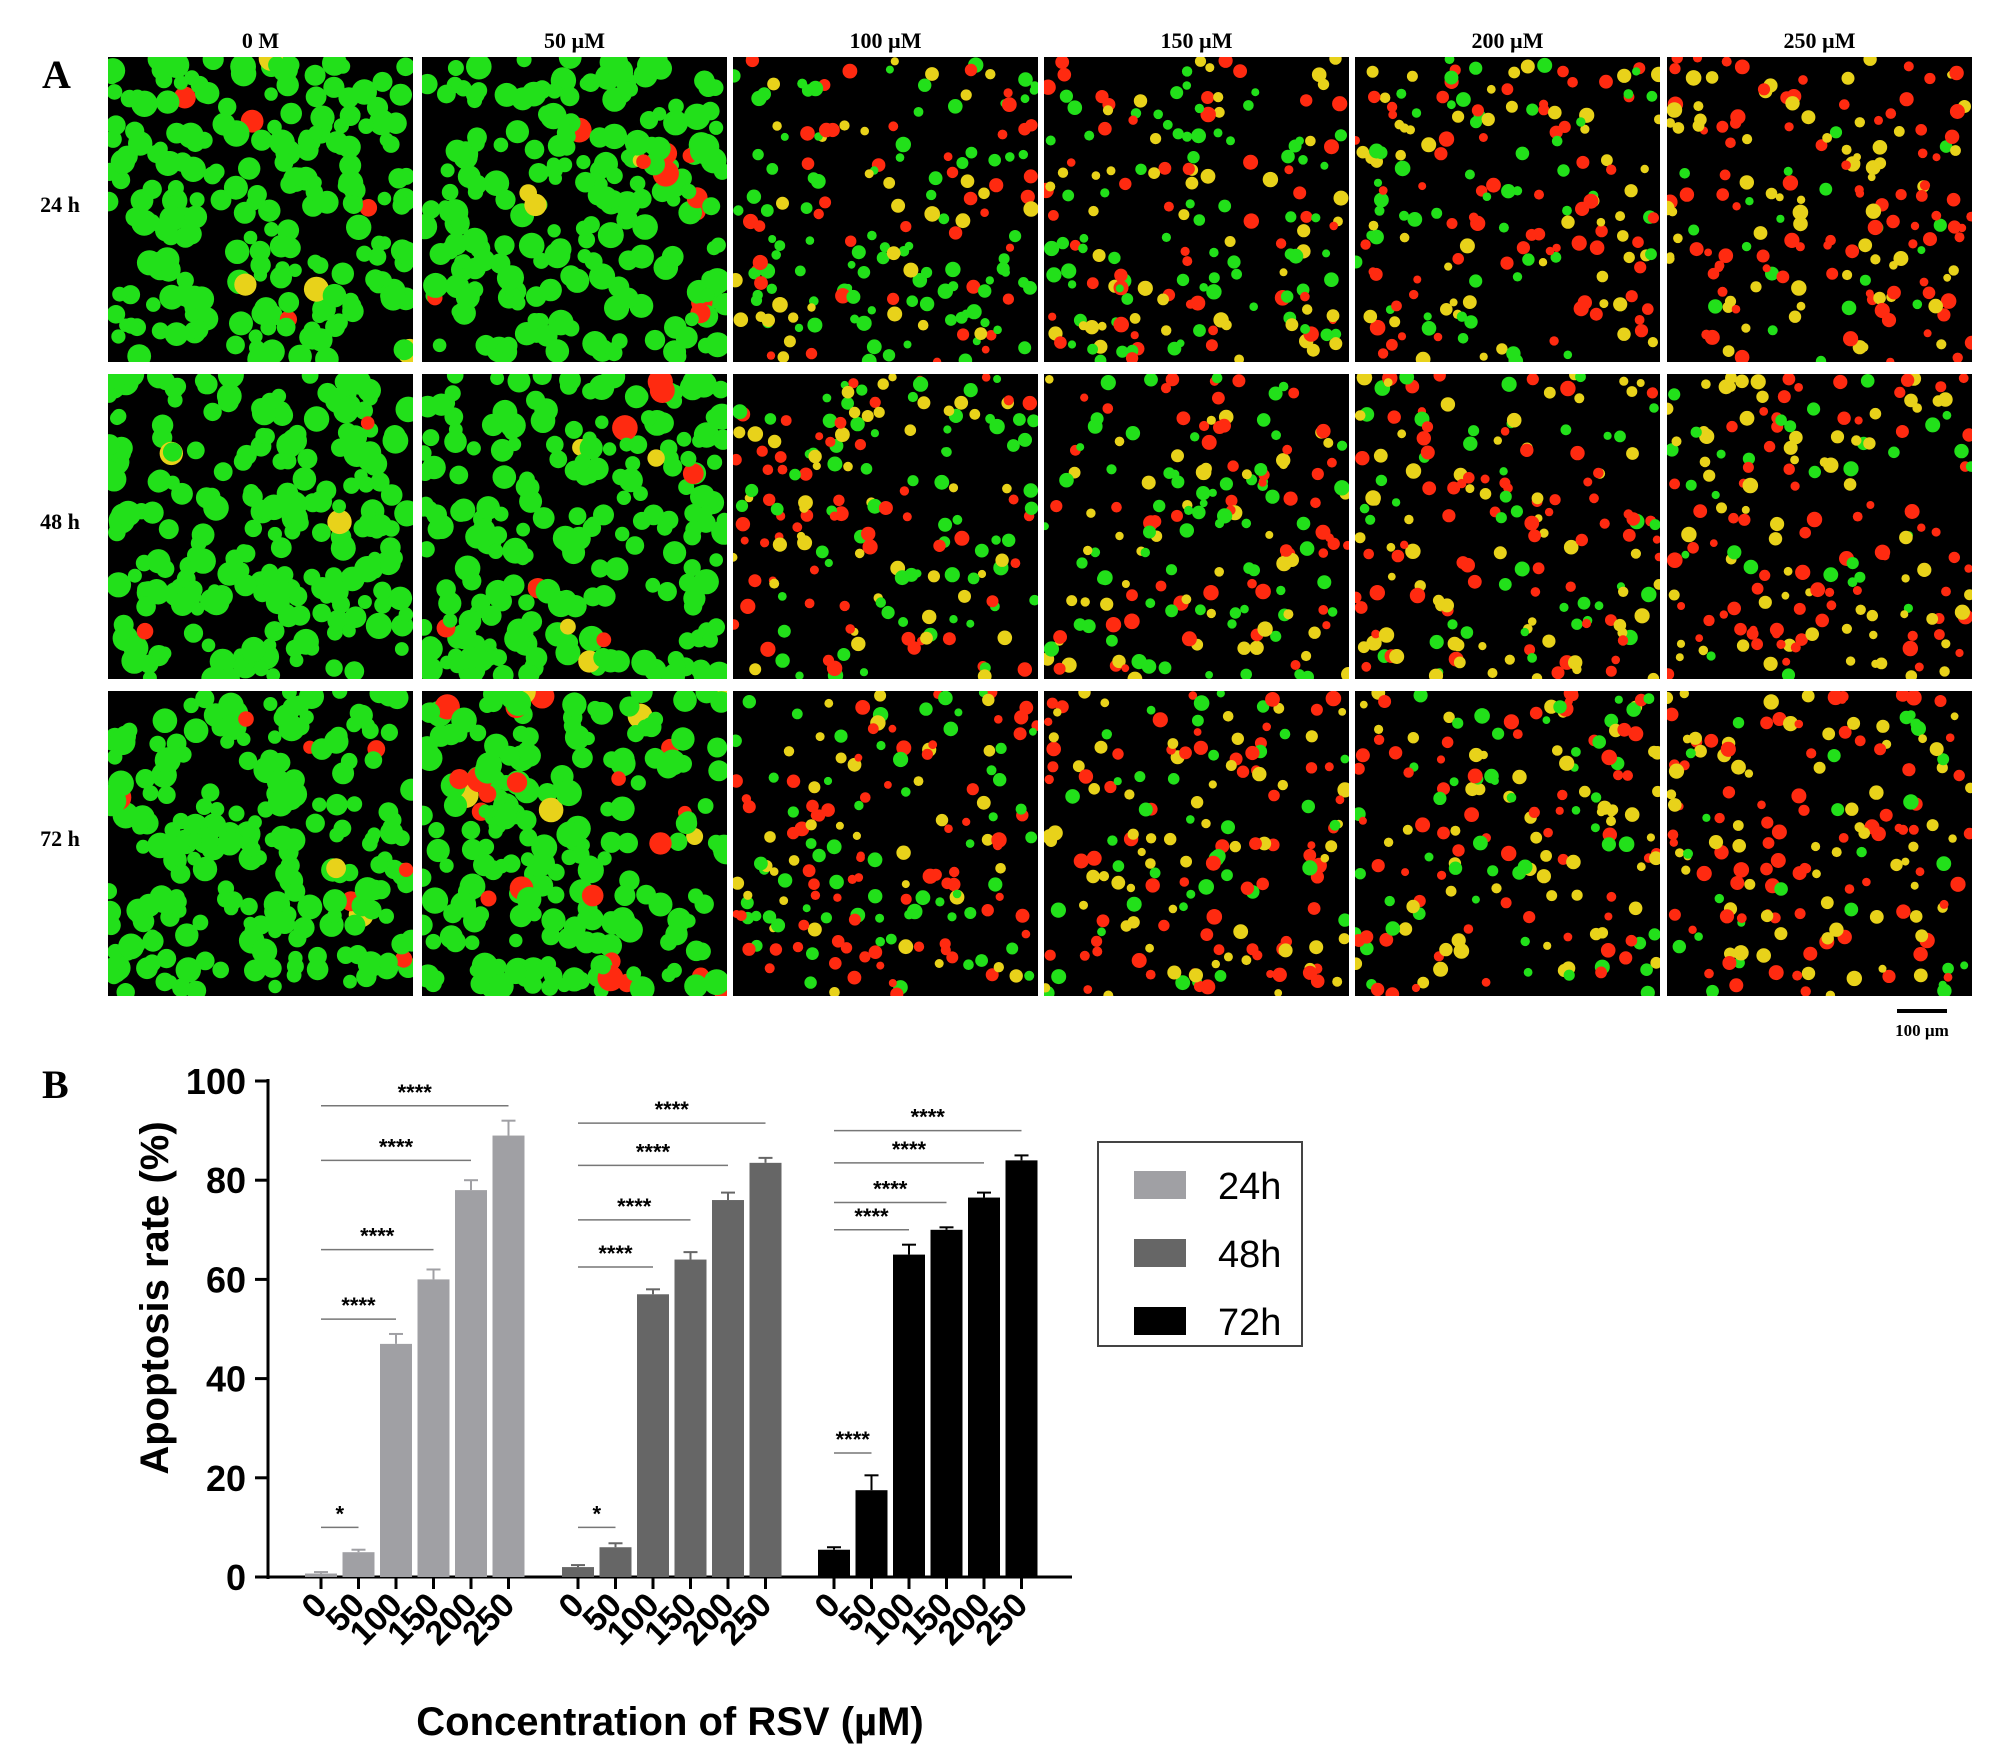  I want to click on panel-b-letter: B, so click(55, 1084).